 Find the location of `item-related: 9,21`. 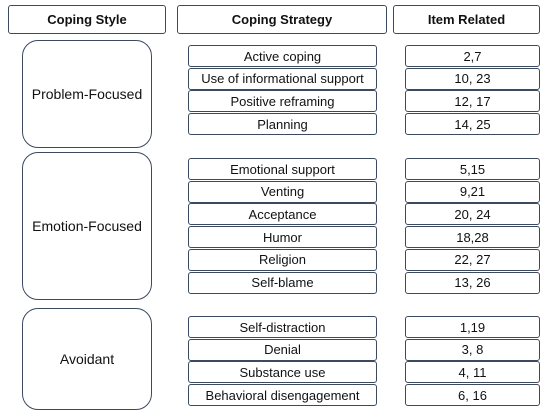

item-related: 9,21 is located at coordinates (472, 191).